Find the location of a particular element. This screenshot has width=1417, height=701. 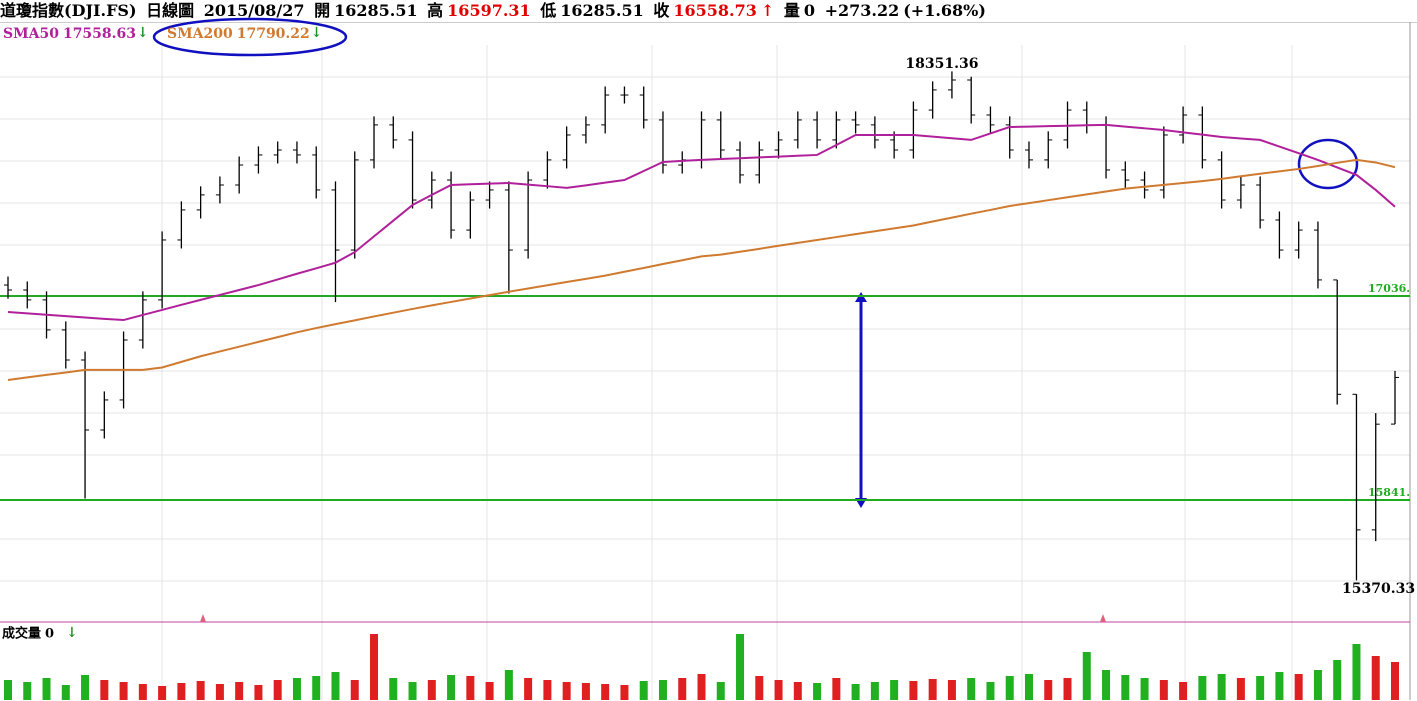

close-label: 收 is located at coordinates (661, 10).